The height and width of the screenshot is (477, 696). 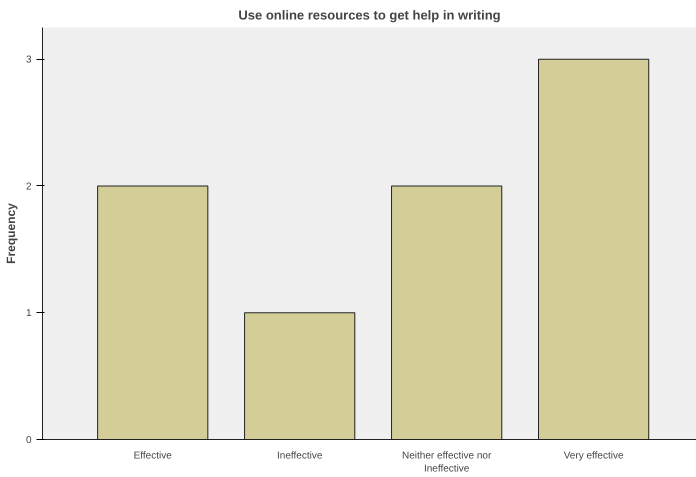 What do you see at coordinates (153, 456) in the screenshot?
I see `x-tick-label: Effective` at bounding box center [153, 456].